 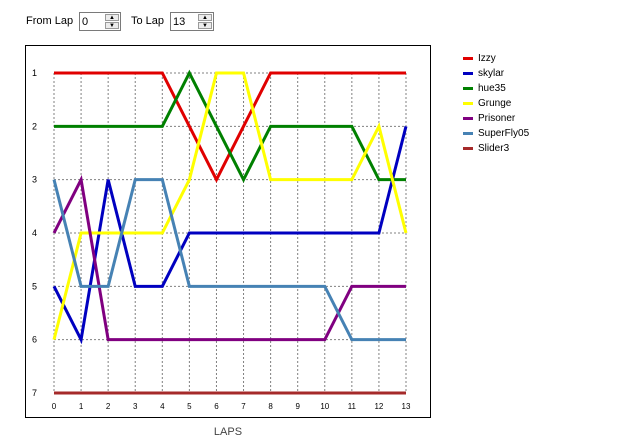 What do you see at coordinates (186, 21) in the screenshot?
I see `to-lap-input` at bounding box center [186, 21].